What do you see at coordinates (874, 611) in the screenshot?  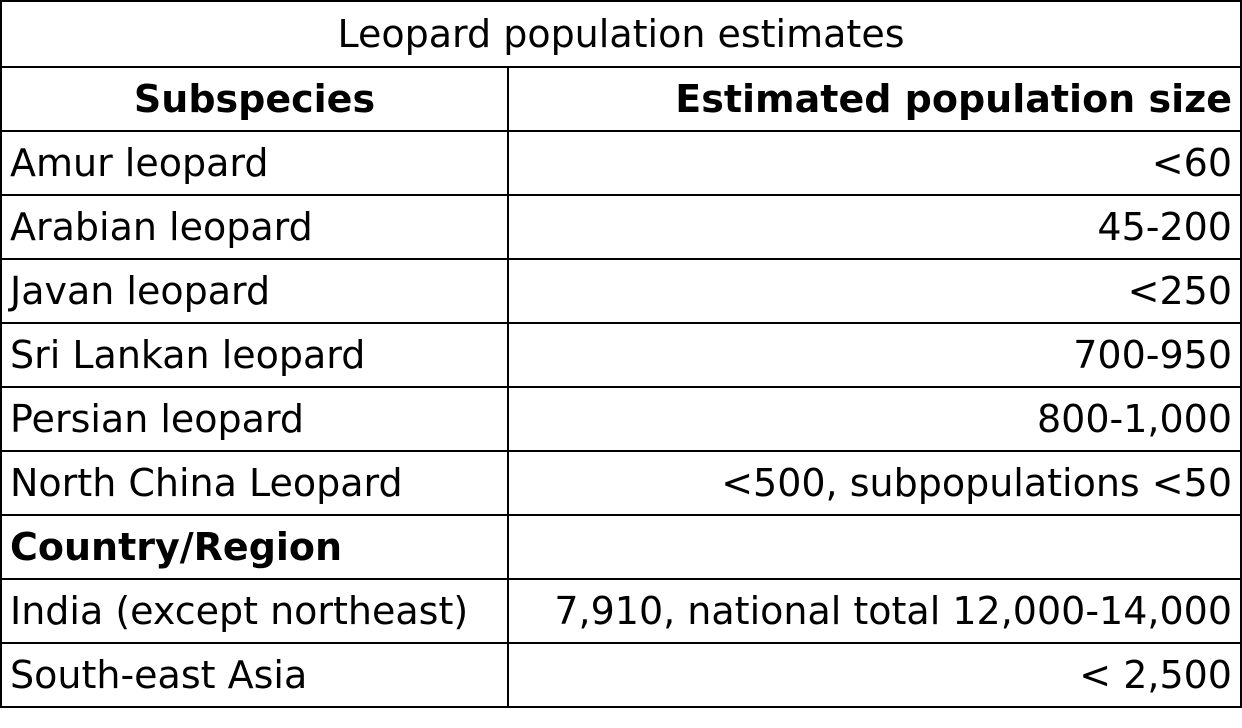 I see `population-cell: 7,910, national total 12,000-14,000` at bounding box center [874, 611].